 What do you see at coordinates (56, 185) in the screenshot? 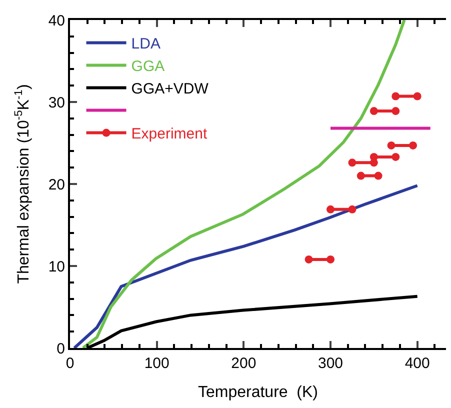
I see `y-tick-label: 20` at bounding box center [56, 185].